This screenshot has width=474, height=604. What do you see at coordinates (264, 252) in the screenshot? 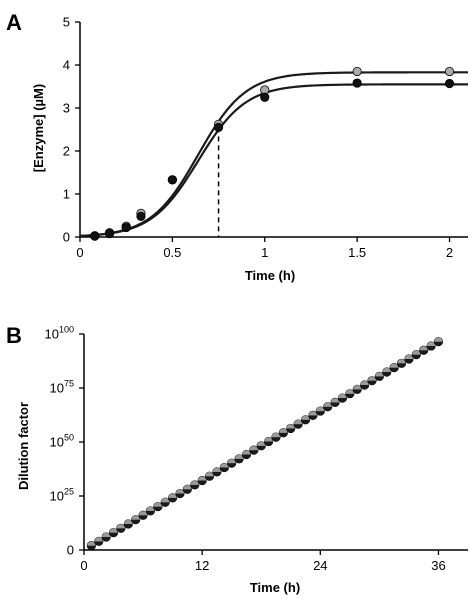
I see `chart-a-x-tick-label: 1` at bounding box center [264, 252].